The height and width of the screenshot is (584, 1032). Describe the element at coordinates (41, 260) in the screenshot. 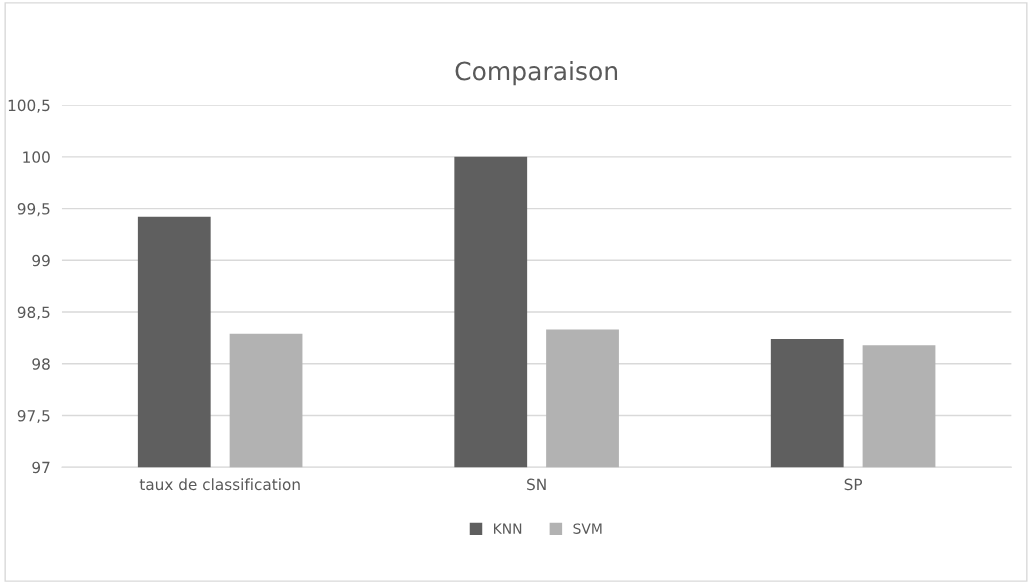

I see `y-tick-label: 99` at that location.